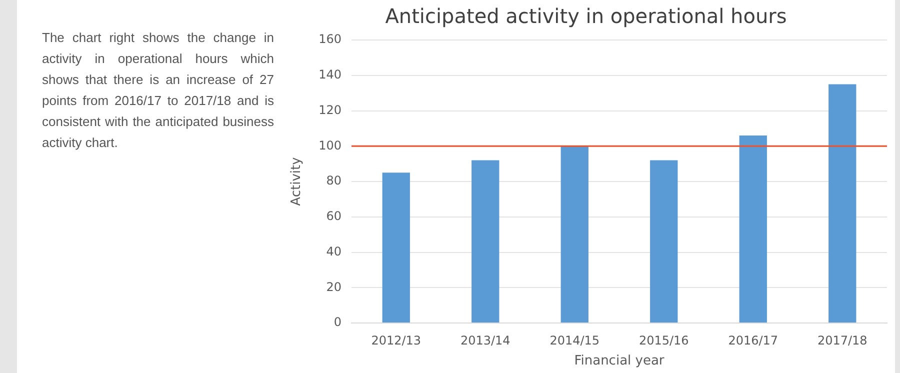 This screenshot has width=900, height=373. What do you see at coordinates (334, 251) in the screenshot?
I see `y-tick-label: 40` at bounding box center [334, 251].